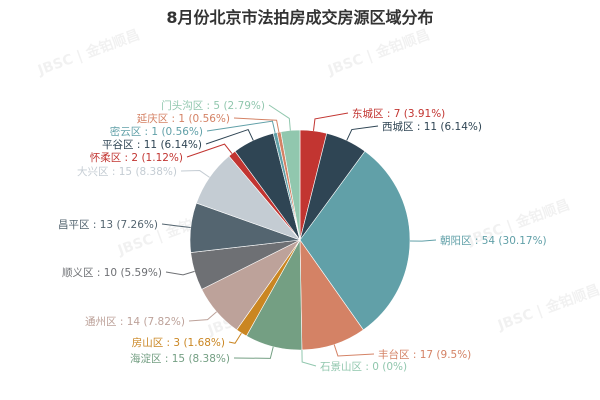 The image size is (600, 400). What do you see at coordinates (398, 113) in the screenshot?
I see `slice-label: 东城区 : 7 (3.91%)` at bounding box center [398, 113].